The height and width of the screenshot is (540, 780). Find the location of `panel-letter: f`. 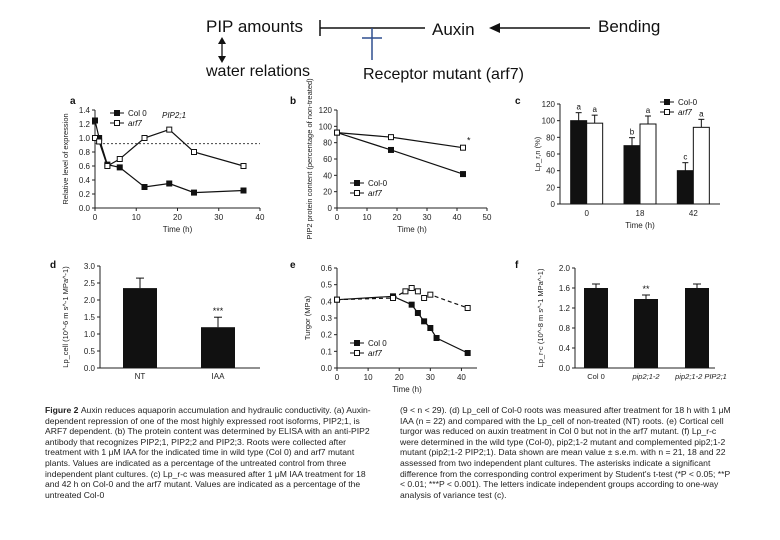

panel-letter: f is located at coordinates (517, 265).